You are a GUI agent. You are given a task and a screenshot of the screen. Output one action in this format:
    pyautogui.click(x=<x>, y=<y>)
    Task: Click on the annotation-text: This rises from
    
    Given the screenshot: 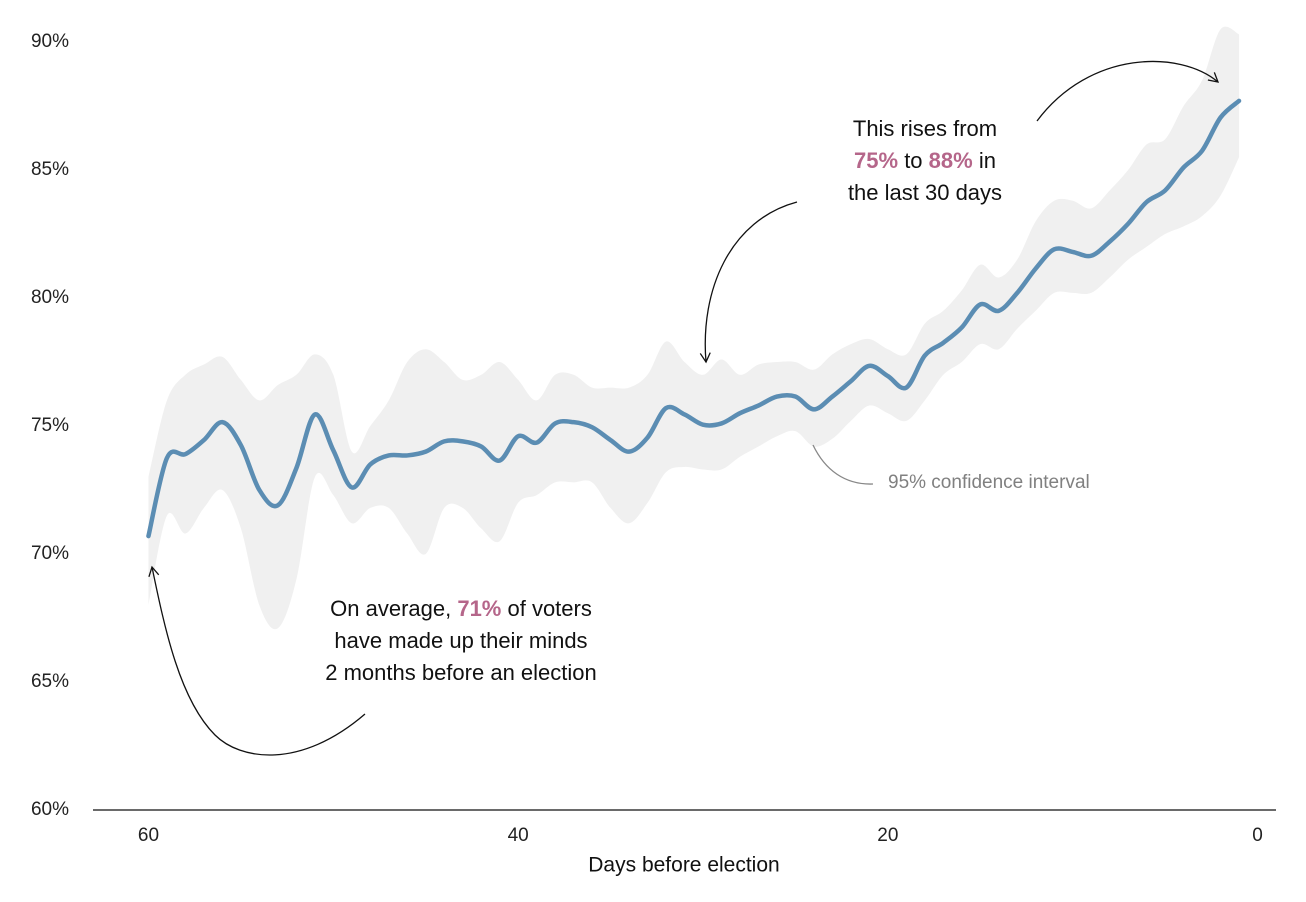 What is the action you would take?
    pyautogui.click(x=925, y=128)
    